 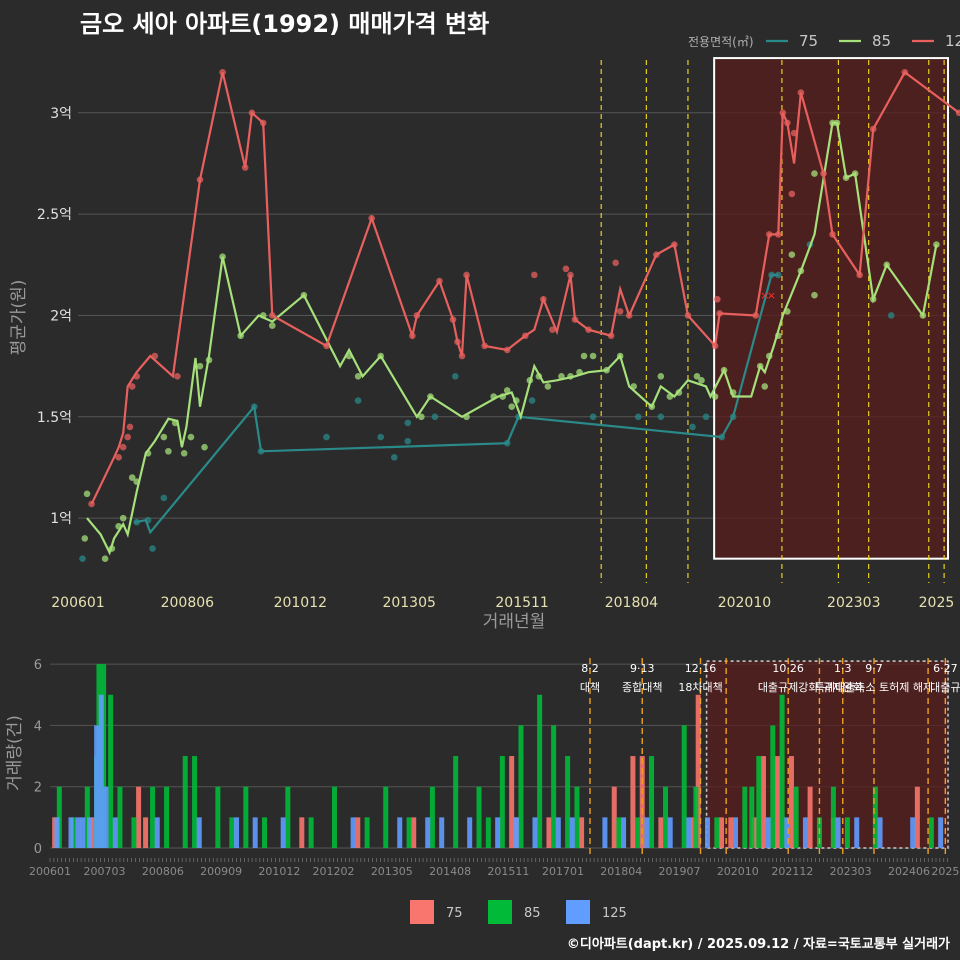 What do you see at coordinates (744, 603) in the screenshot?
I see `x-tick-label: 202010` at bounding box center [744, 603].